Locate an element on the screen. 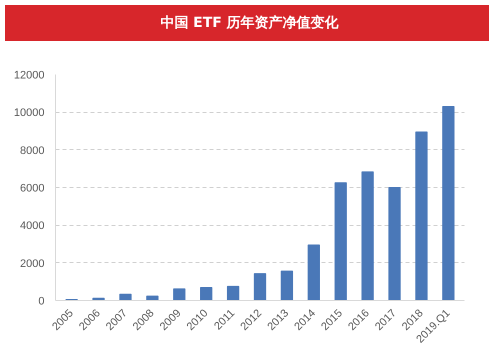 The height and width of the screenshot is (348, 489). y-tick-label: 10000 is located at coordinates (29, 113).